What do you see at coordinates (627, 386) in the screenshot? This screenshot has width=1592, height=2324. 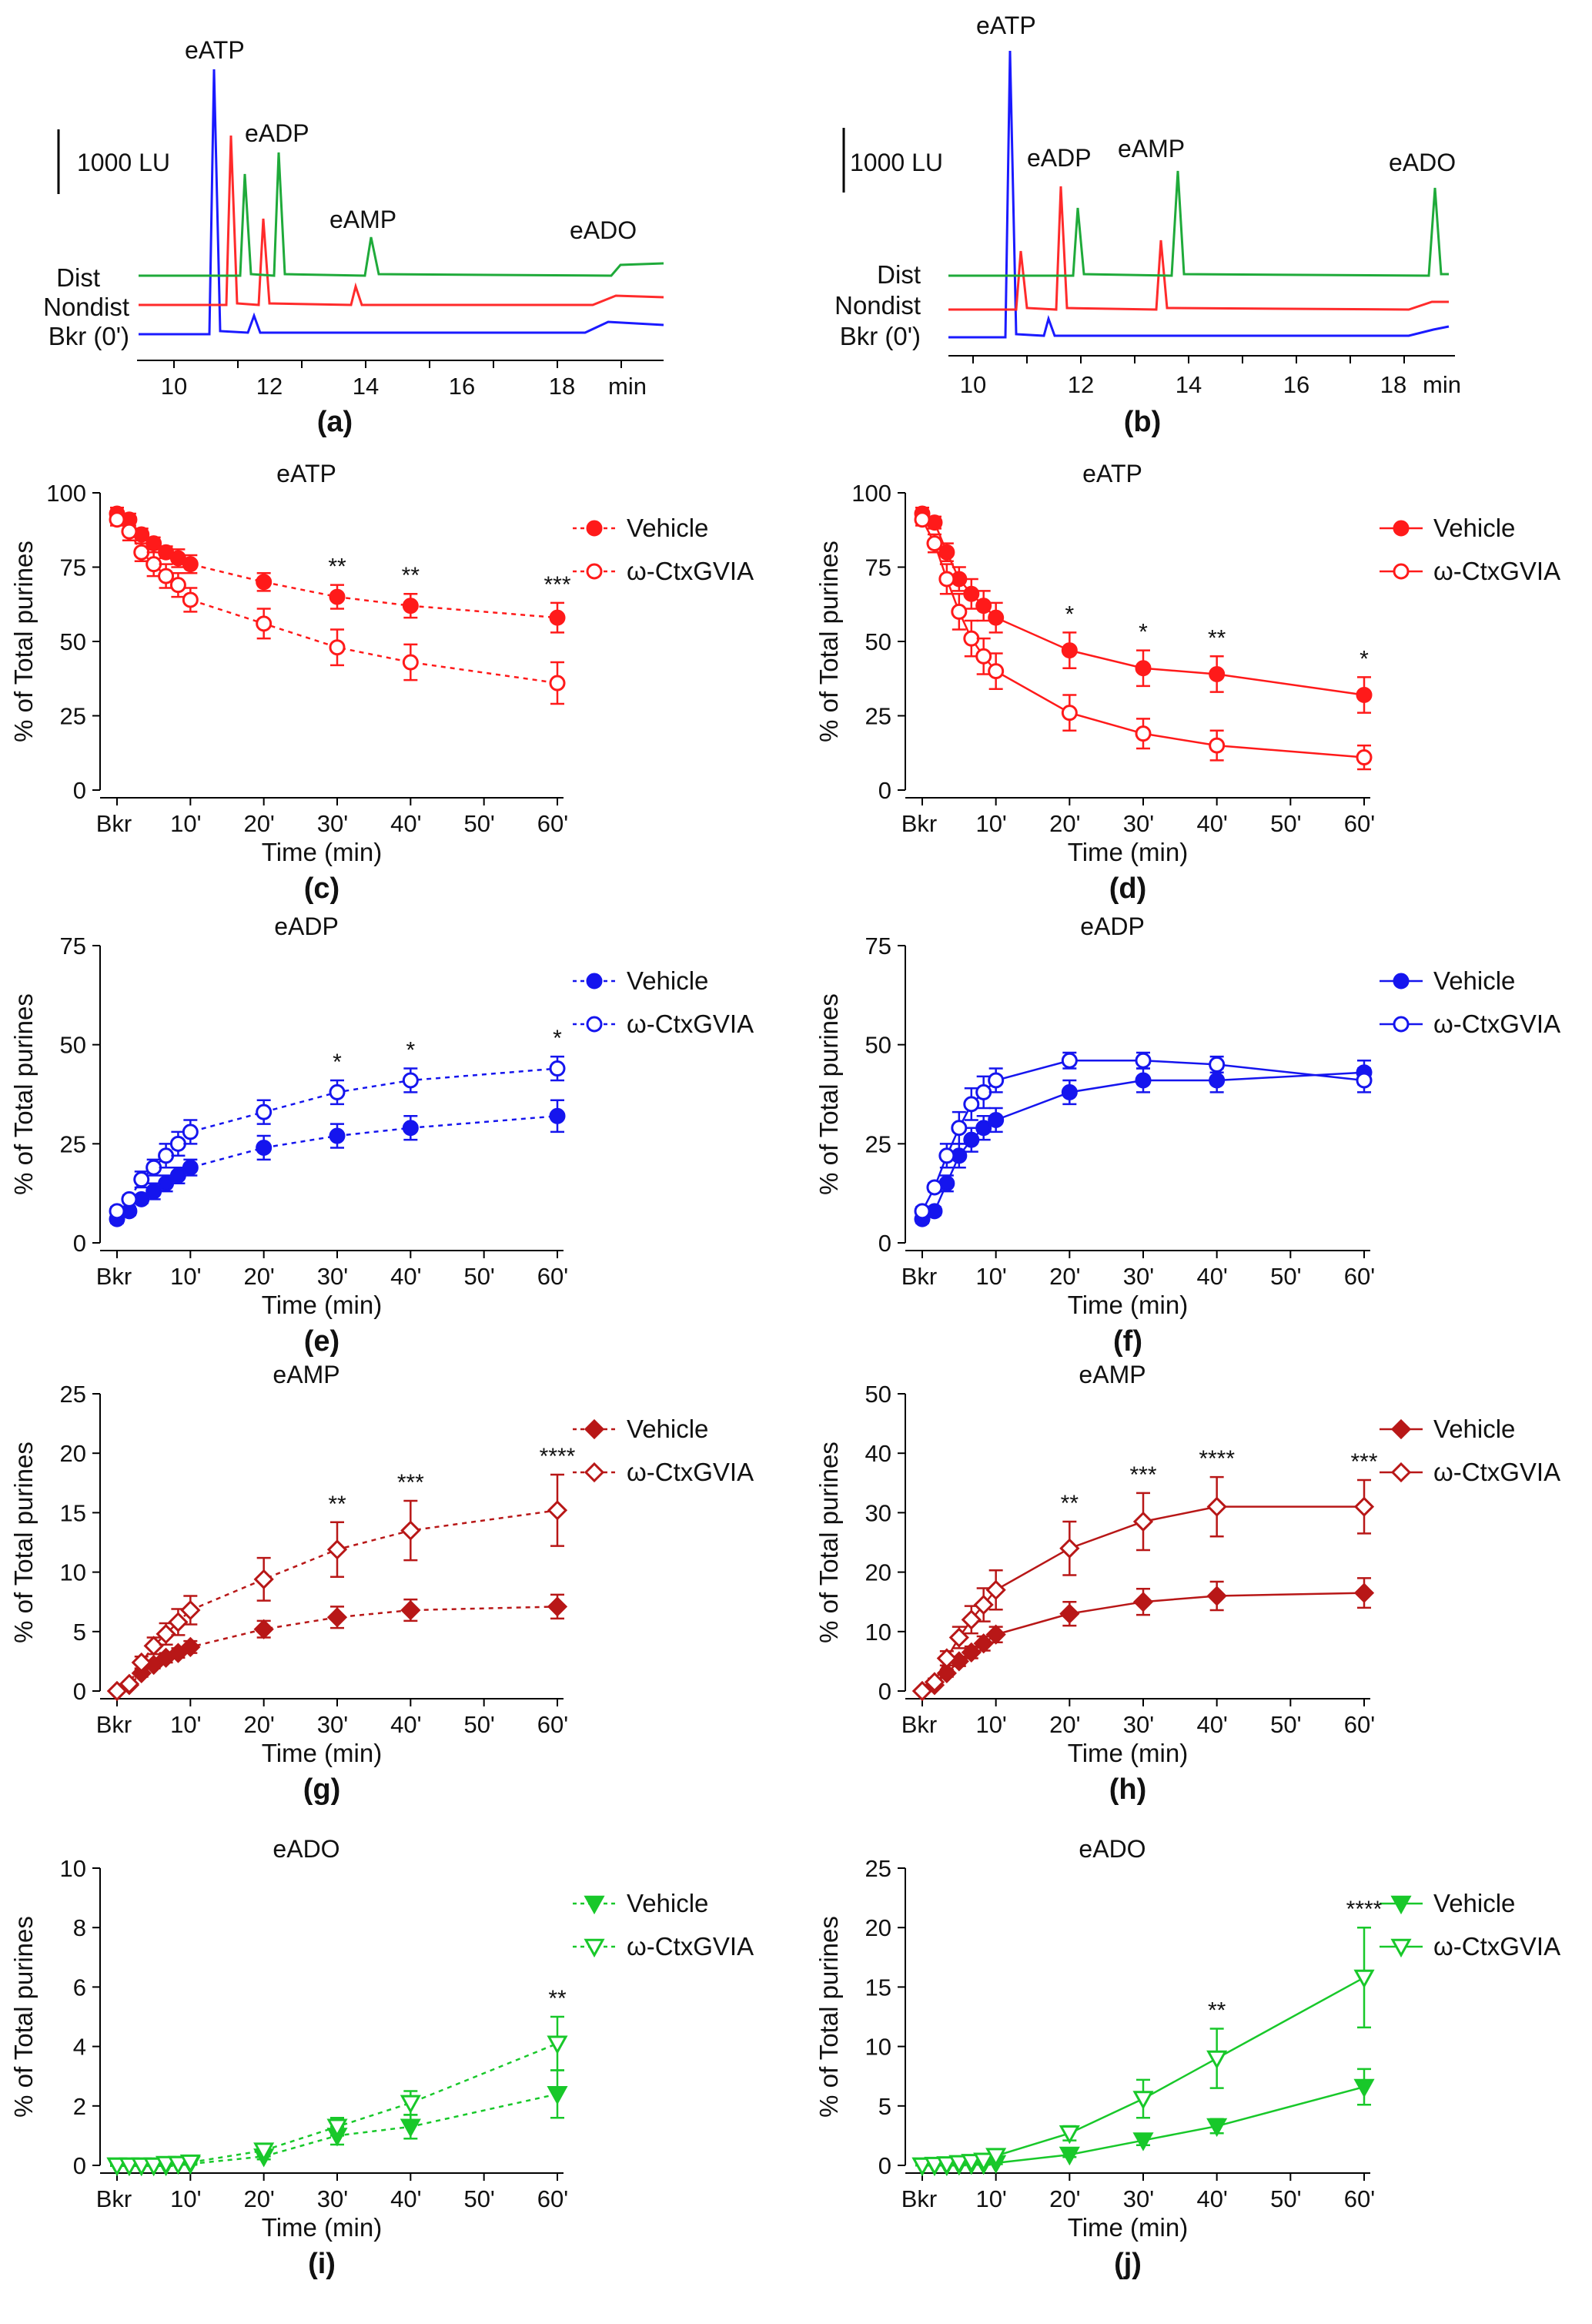 I see `x-axis-unit: min` at bounding box center [627, 386].